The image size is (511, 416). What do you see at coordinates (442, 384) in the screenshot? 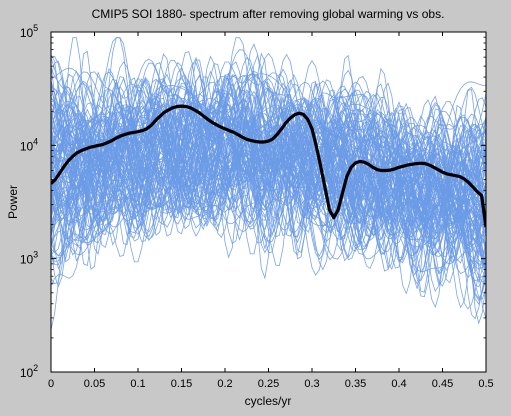
I see `x-tick-label: 0.45` at bounding box center [442, 384].